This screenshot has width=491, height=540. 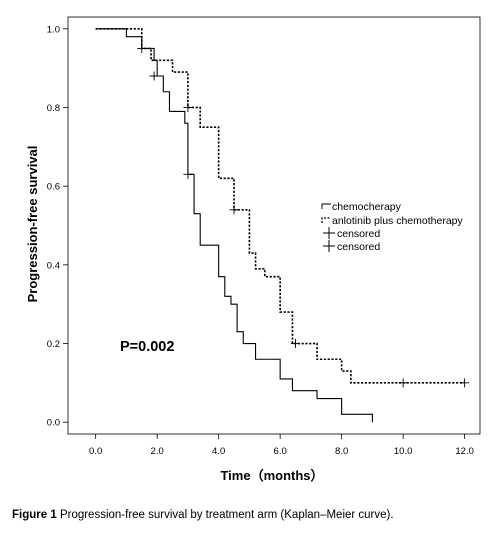 I want to click on x-tick-label: 2.0, so click(x=157, y=451).